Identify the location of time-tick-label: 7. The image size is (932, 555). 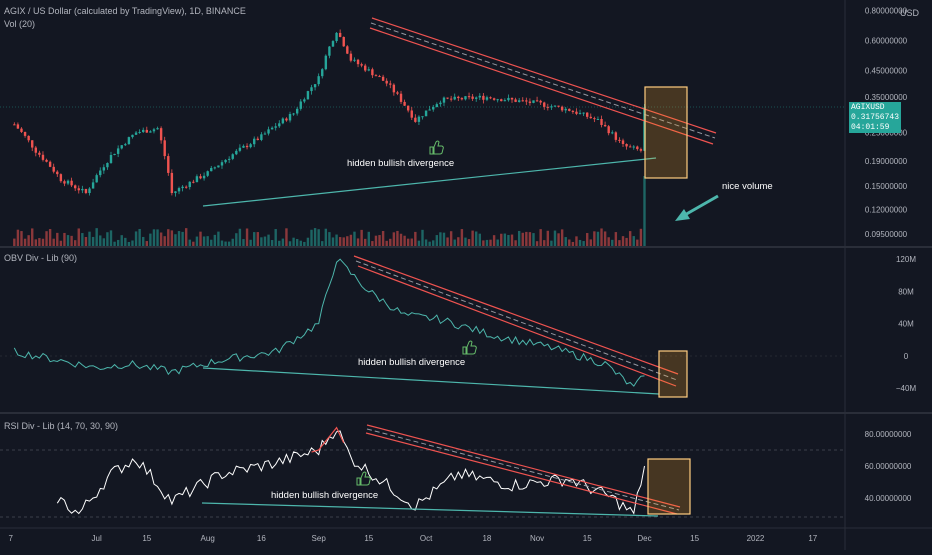
(11, 538).